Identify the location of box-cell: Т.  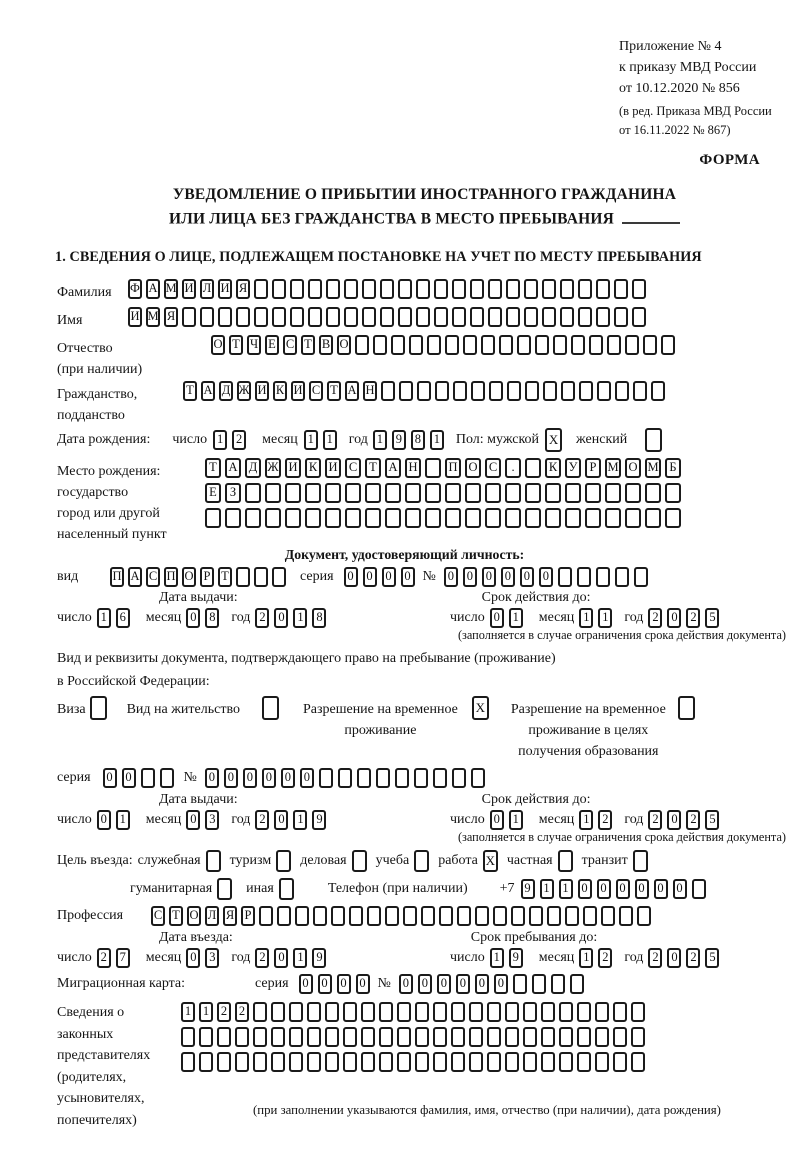
(190, 390).